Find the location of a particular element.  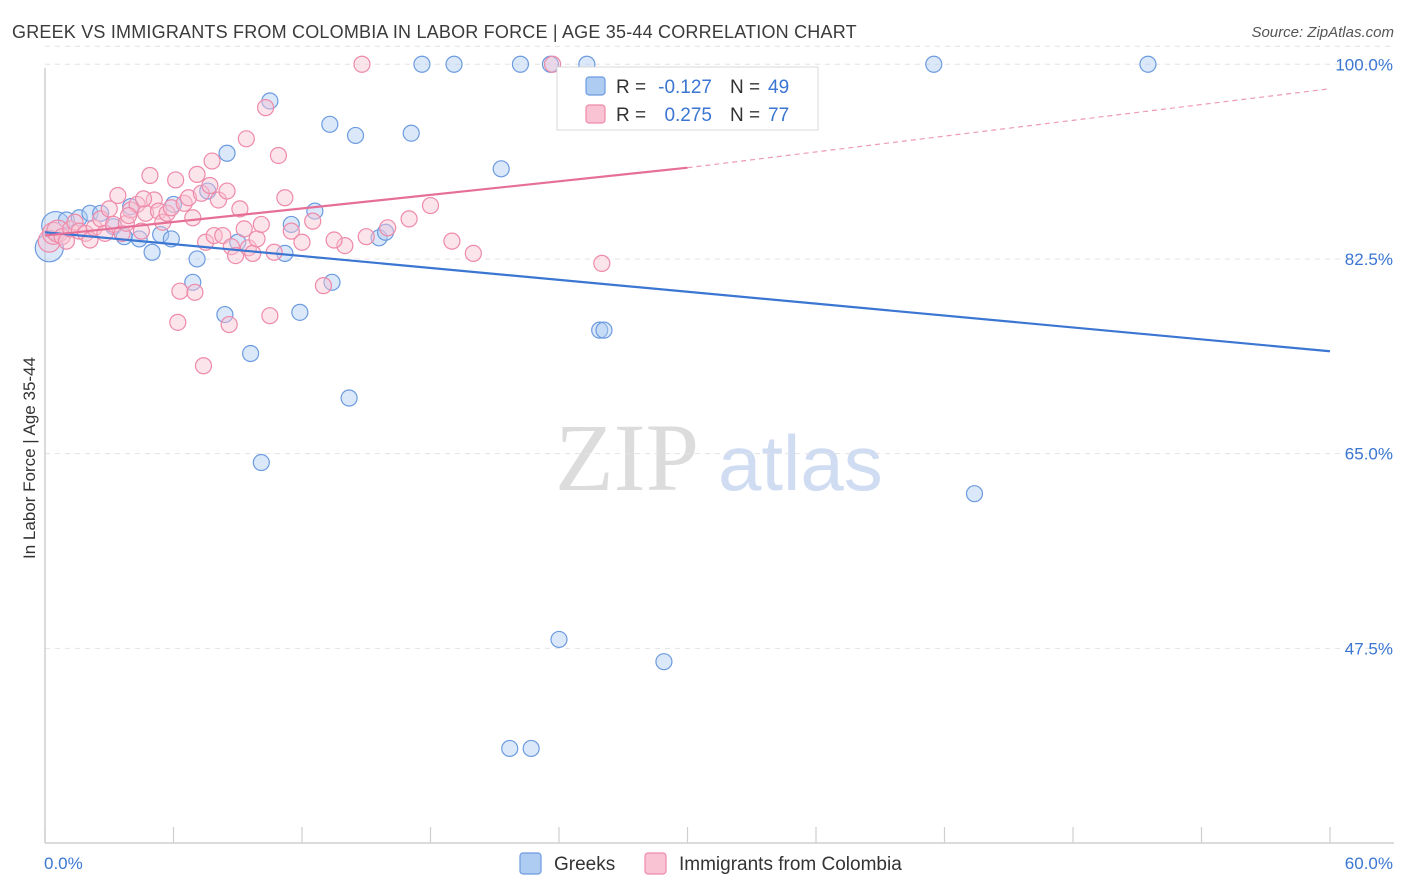

legend-n-value: 77 is located at coordinates (778, 115).